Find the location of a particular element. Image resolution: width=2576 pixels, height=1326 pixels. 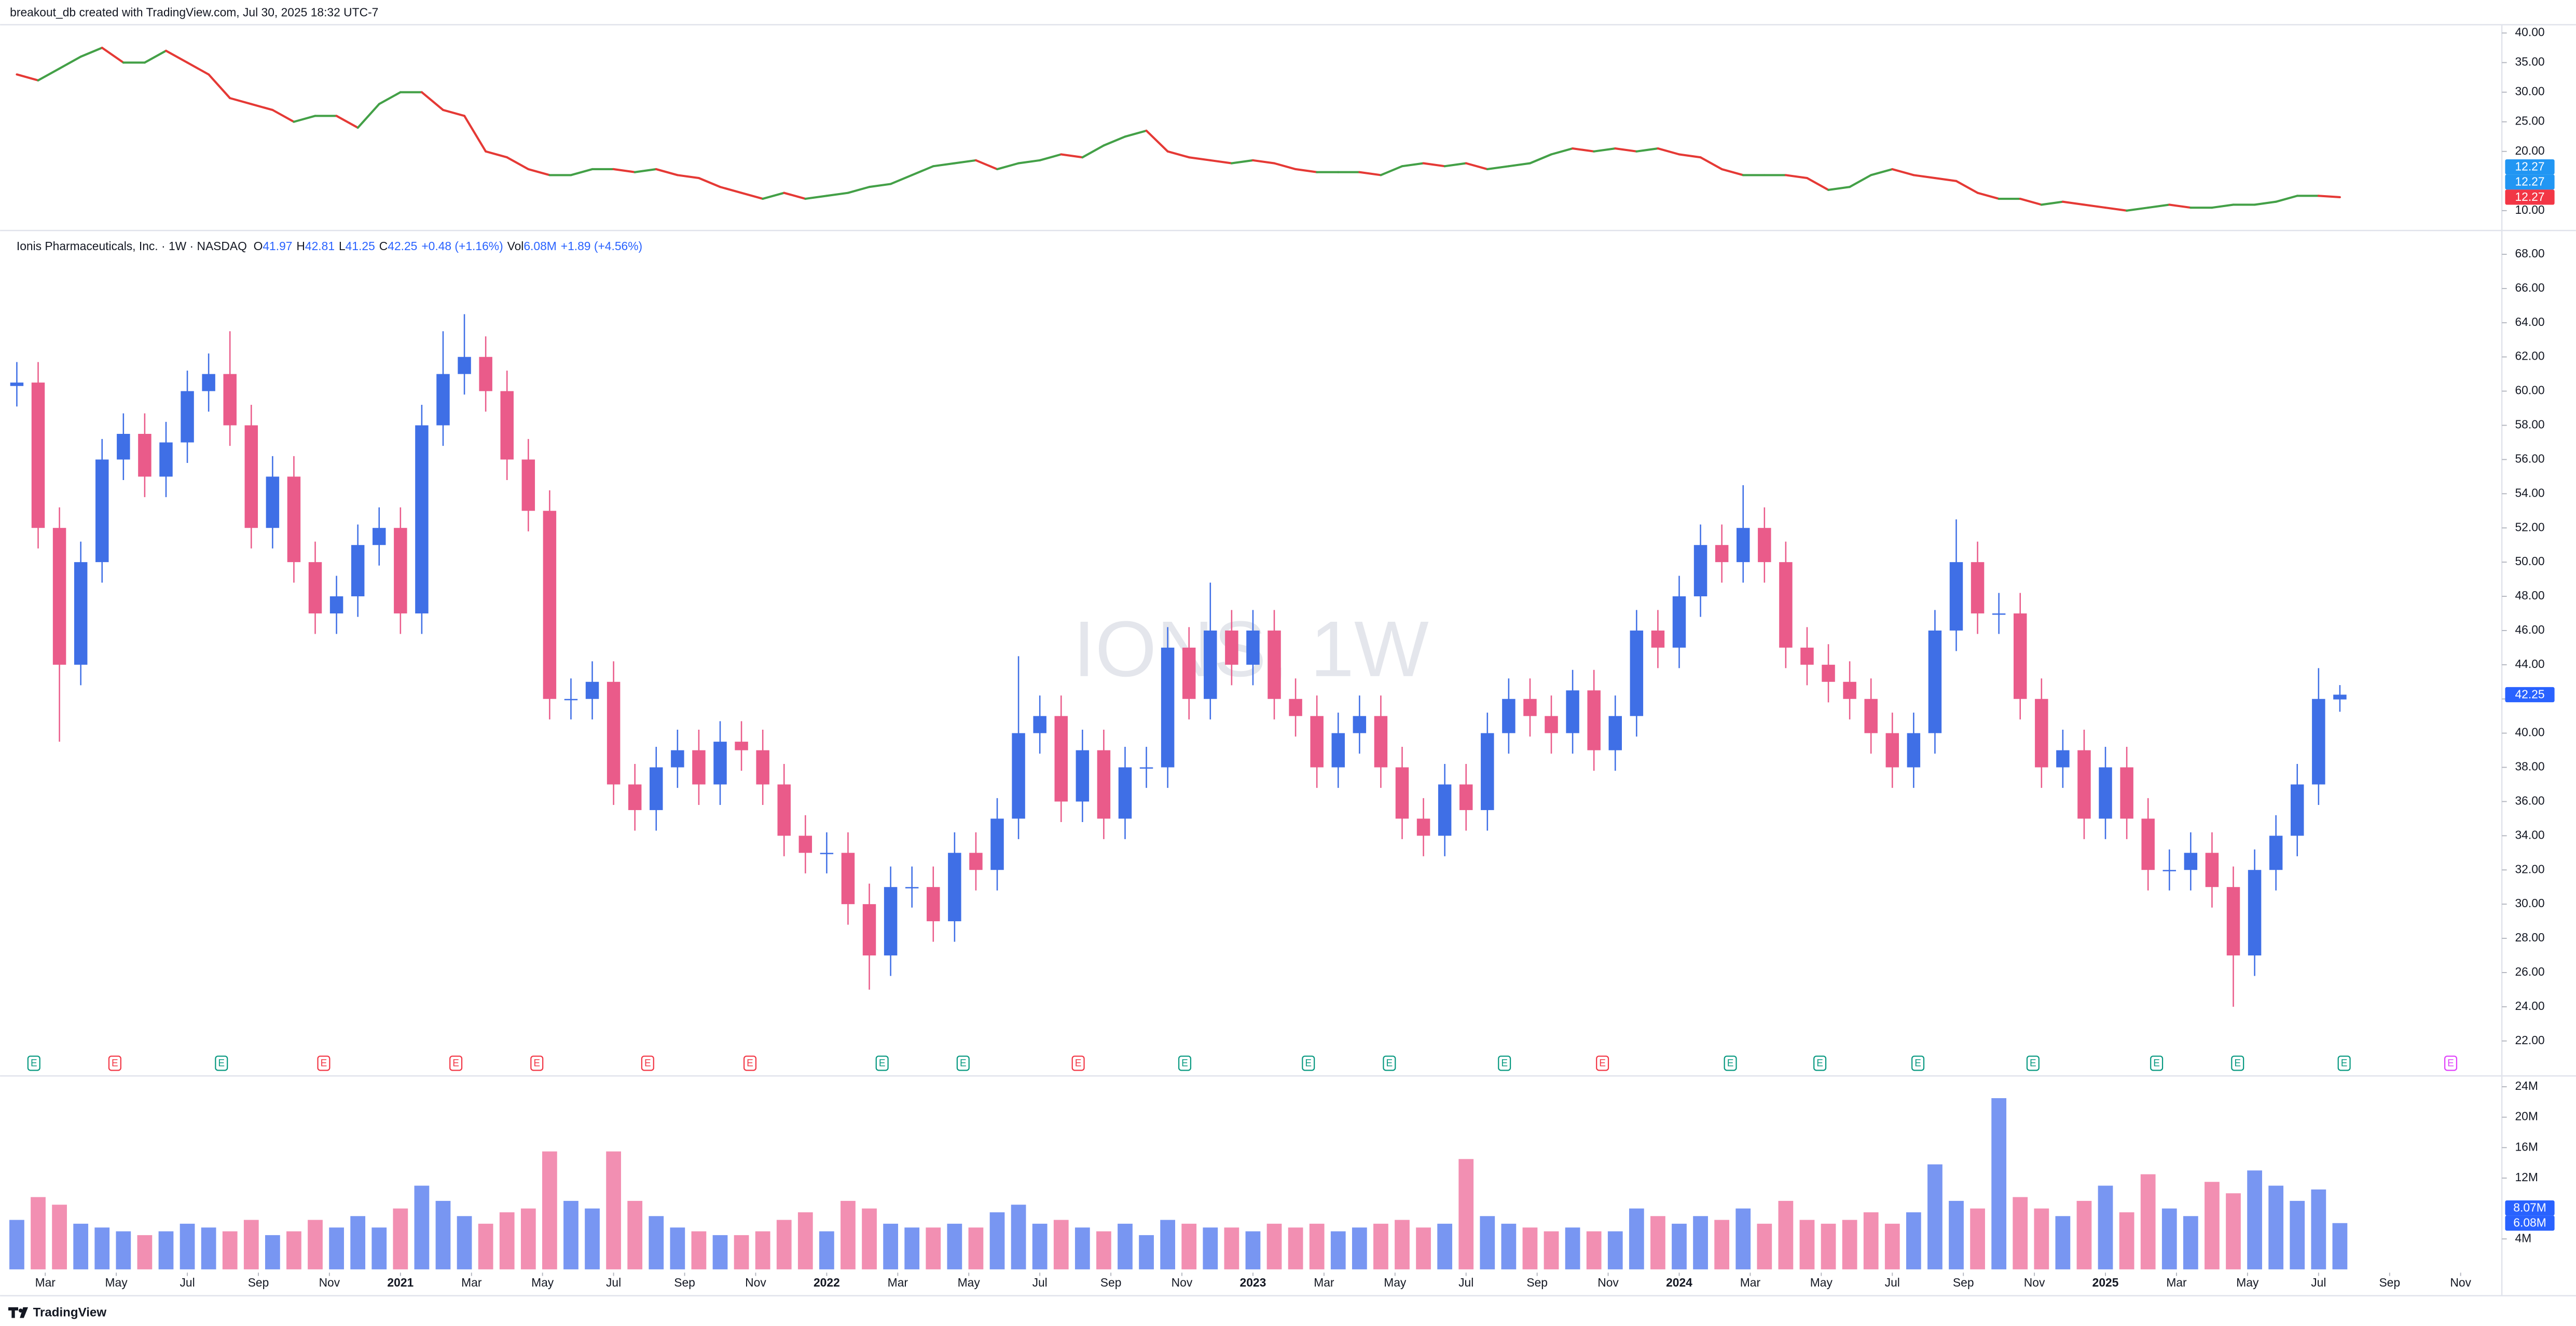

y-tick-label: 38.00 is located at coordinates (2529, 766).